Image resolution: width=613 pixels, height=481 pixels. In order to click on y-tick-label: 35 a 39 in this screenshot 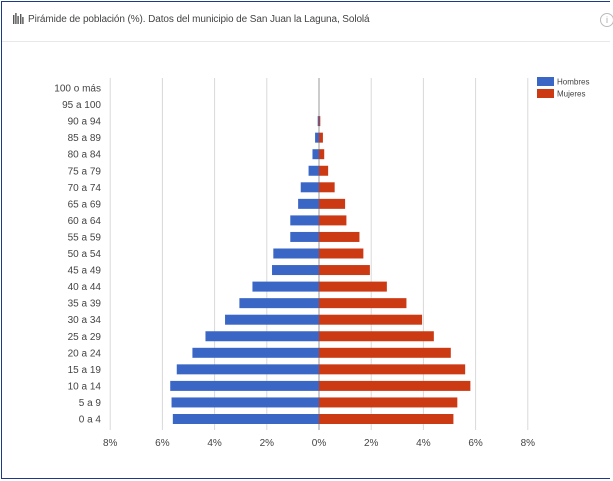, I will do `click(85, 304)`.